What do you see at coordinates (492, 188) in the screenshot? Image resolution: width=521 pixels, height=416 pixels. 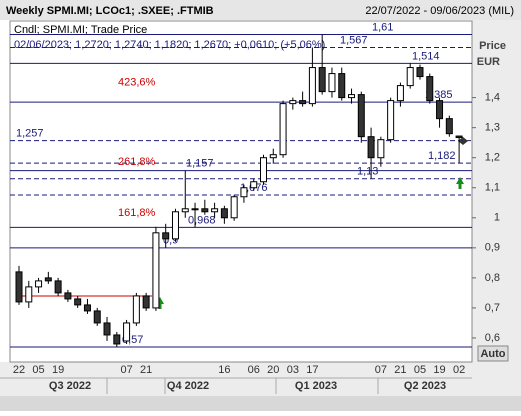 I see `y-tick-label: 1,1` at bounding box center [492, 188].